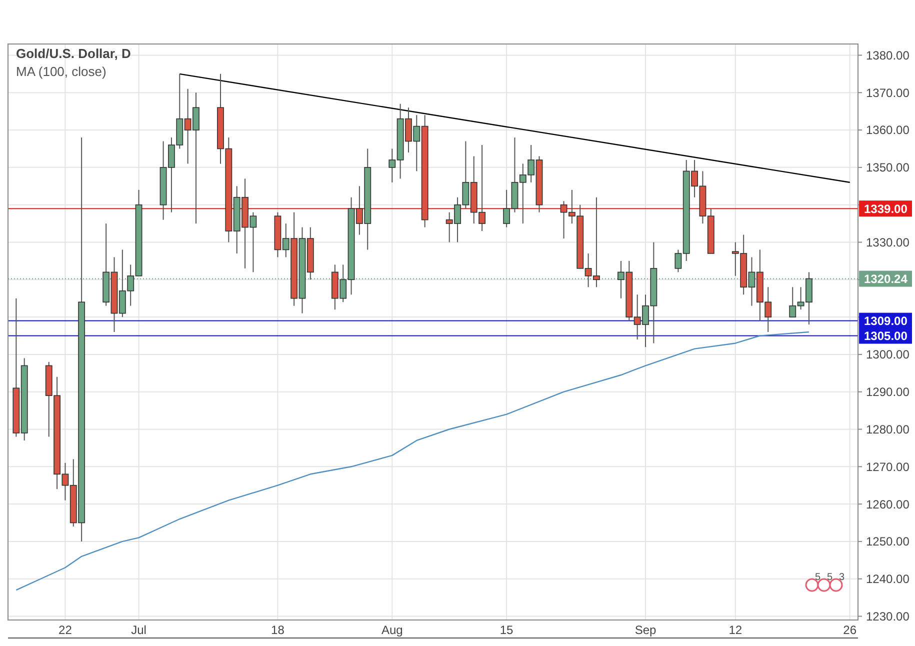 The image size is (915, 646). What do you see at coordinates (735, 630) in the screenshot?
I see `x-tick-label: 12` at bounding box center [735, 630].